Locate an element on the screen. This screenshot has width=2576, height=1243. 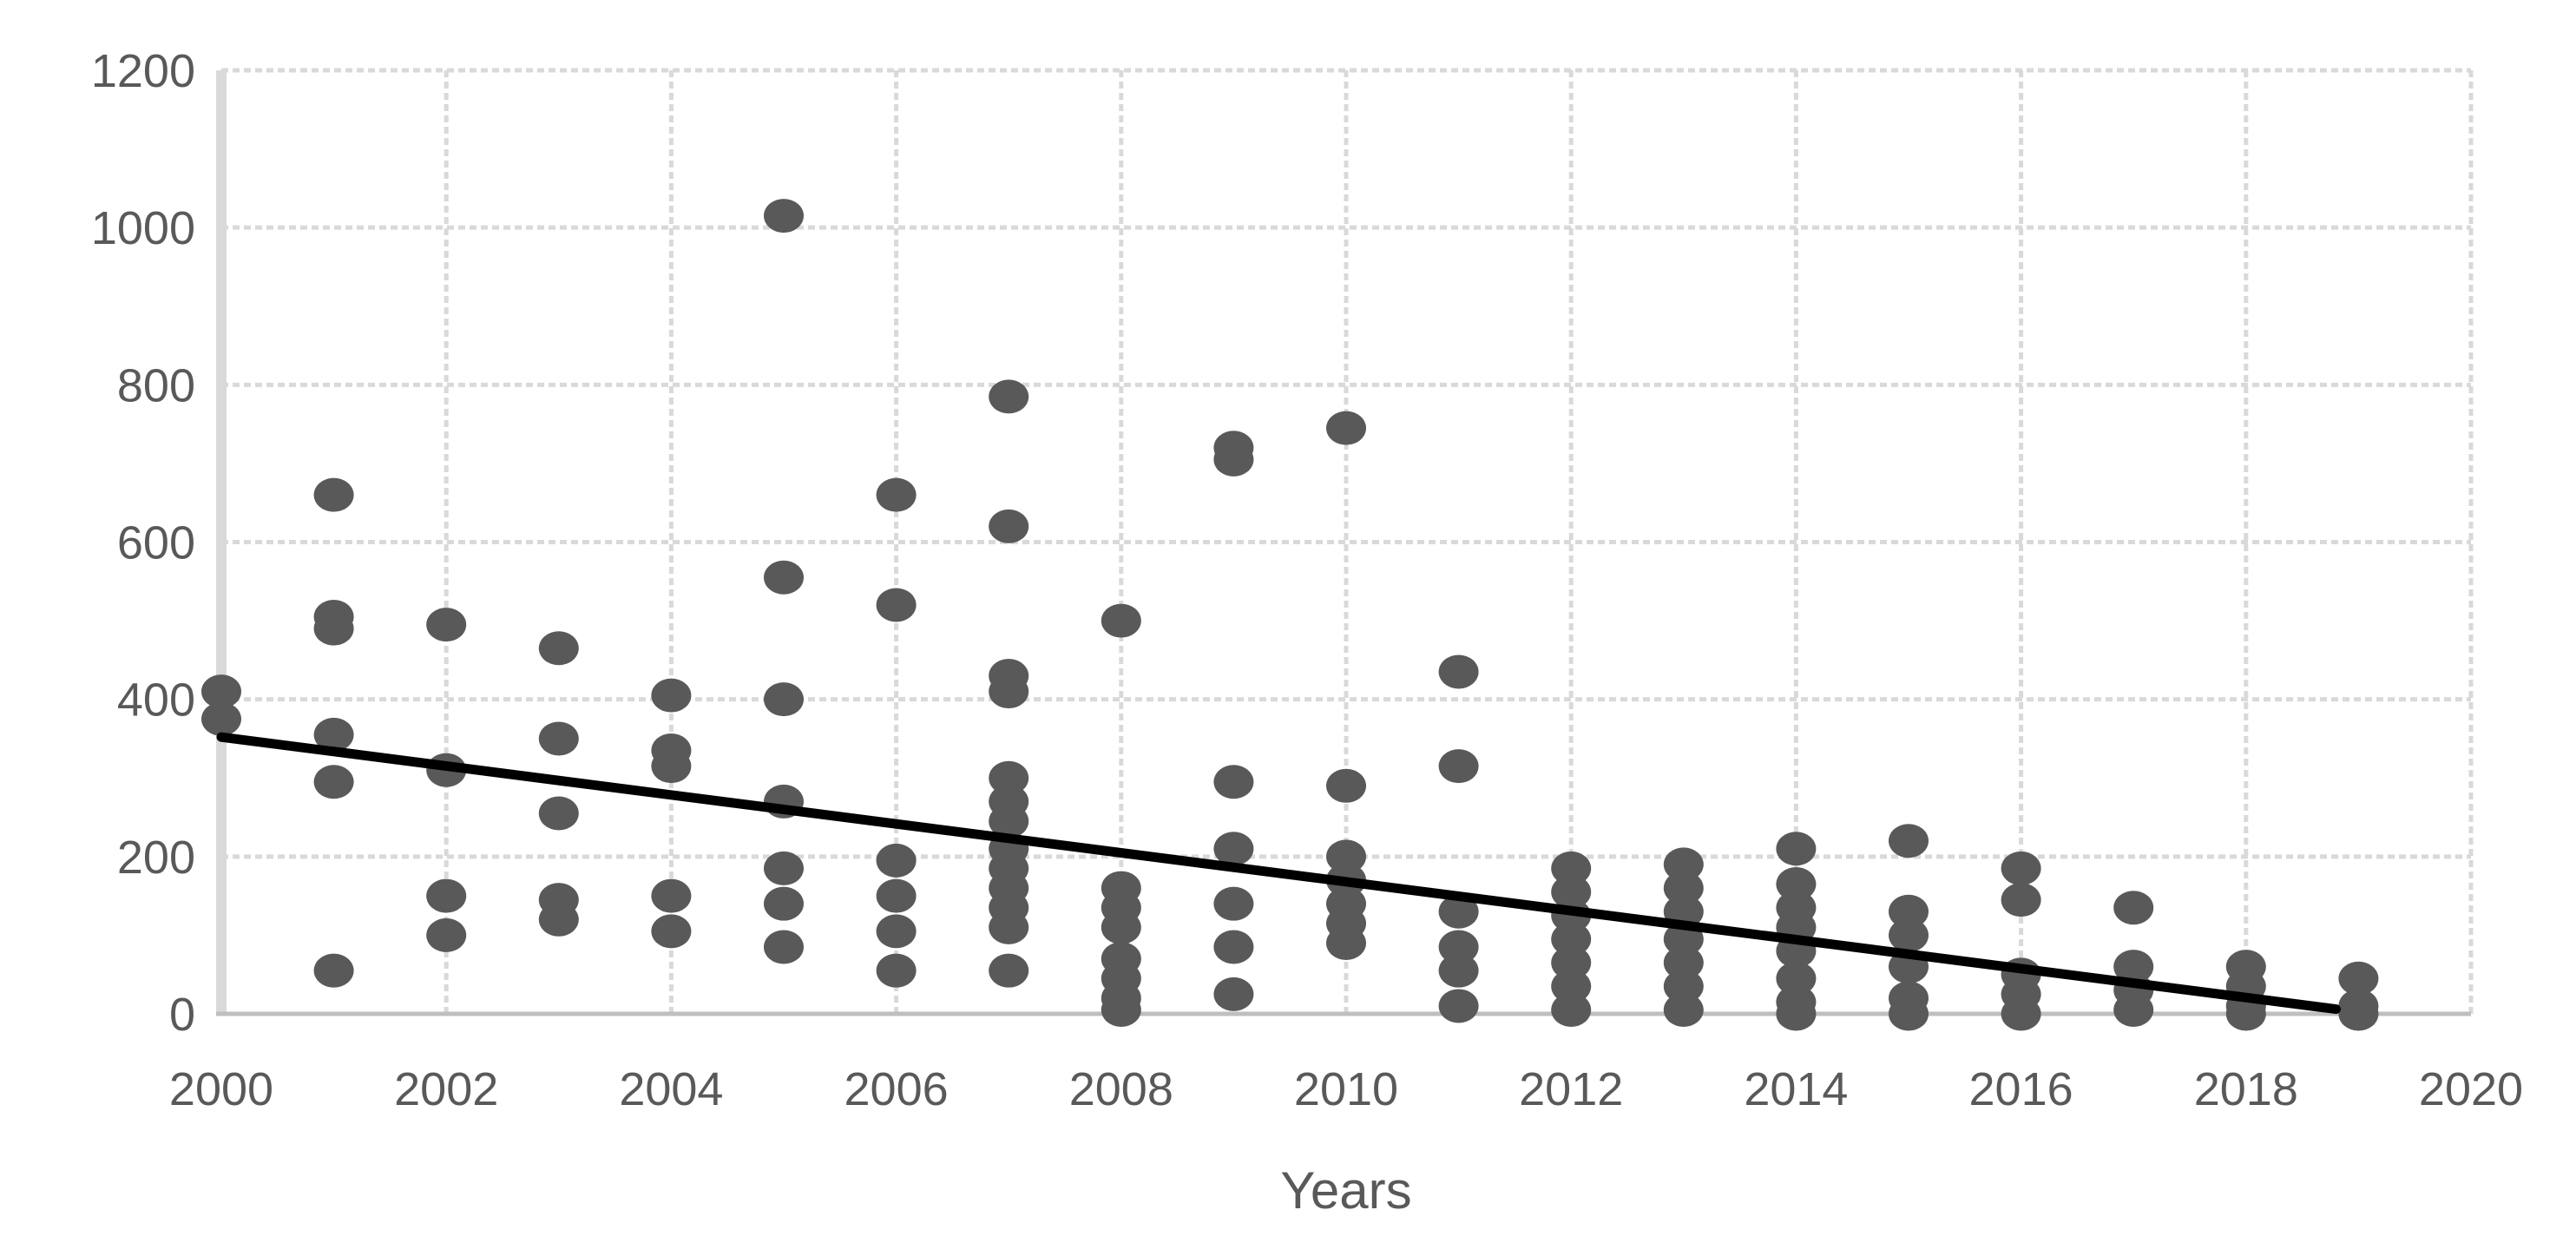
x-axis-title: Years is located at coordinates (1345, 1191).